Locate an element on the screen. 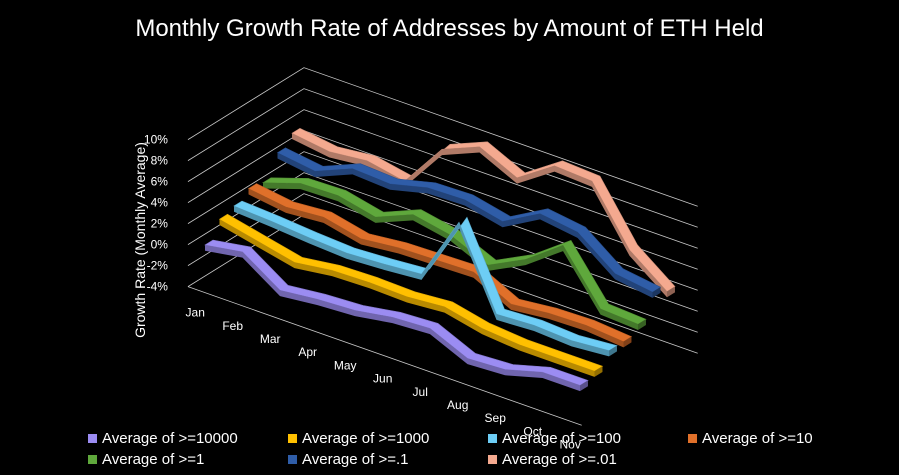 The width and height of the screenshot is (899, 475). legend-item: Average of >=1 is located at coordinates (188, 459).